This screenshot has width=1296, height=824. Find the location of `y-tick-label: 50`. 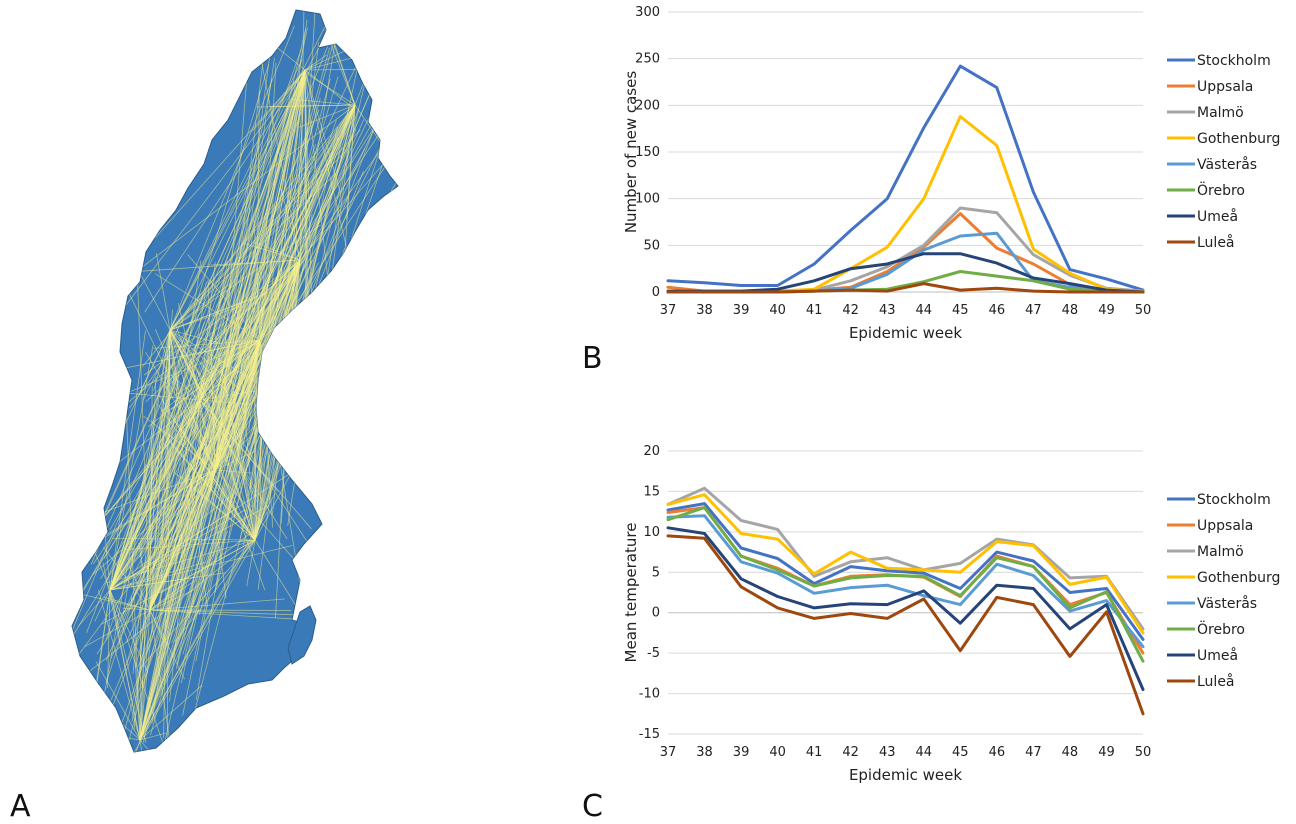

y-tick-label: 50 is located at coordinates (651, 245).